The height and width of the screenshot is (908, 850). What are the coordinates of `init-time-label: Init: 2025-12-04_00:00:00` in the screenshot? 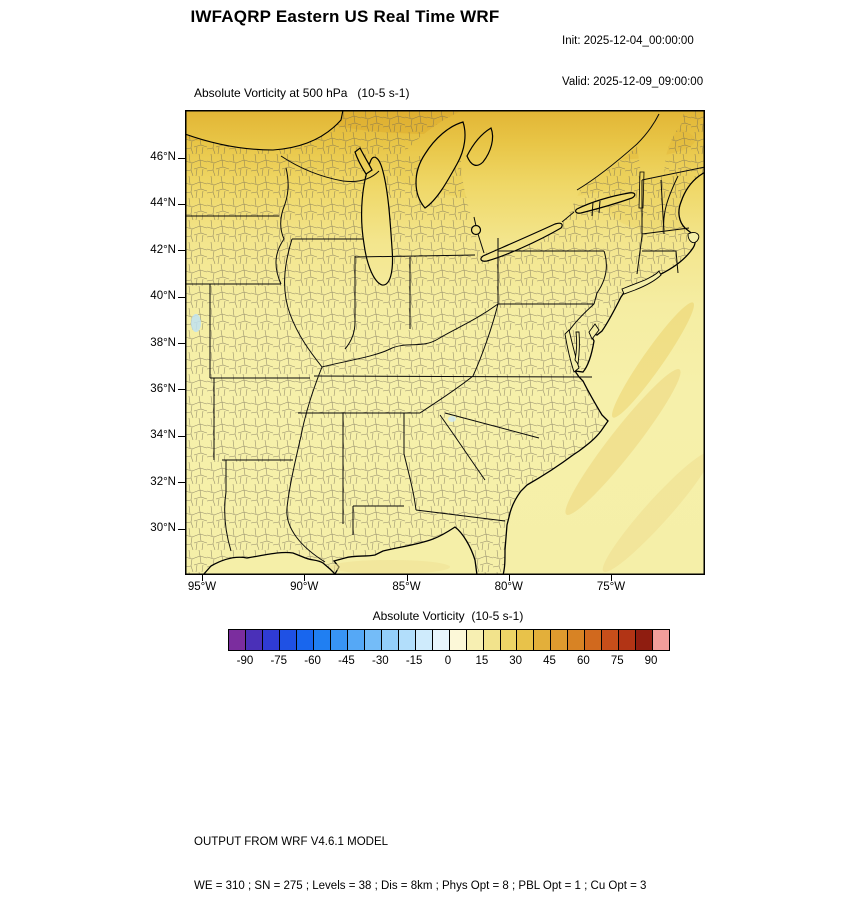 It's located at (628, 41).